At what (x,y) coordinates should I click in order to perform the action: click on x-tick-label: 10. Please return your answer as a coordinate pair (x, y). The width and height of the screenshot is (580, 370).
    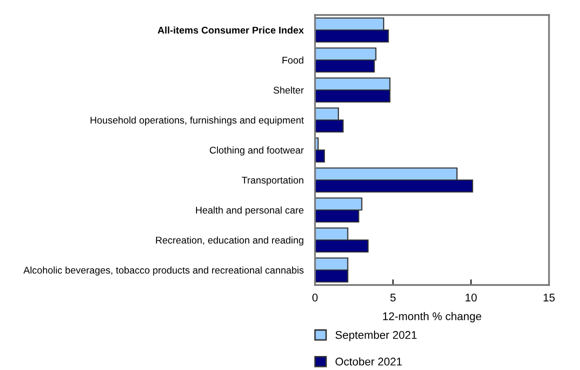
    Looking at the image, I should click on (471, 298).